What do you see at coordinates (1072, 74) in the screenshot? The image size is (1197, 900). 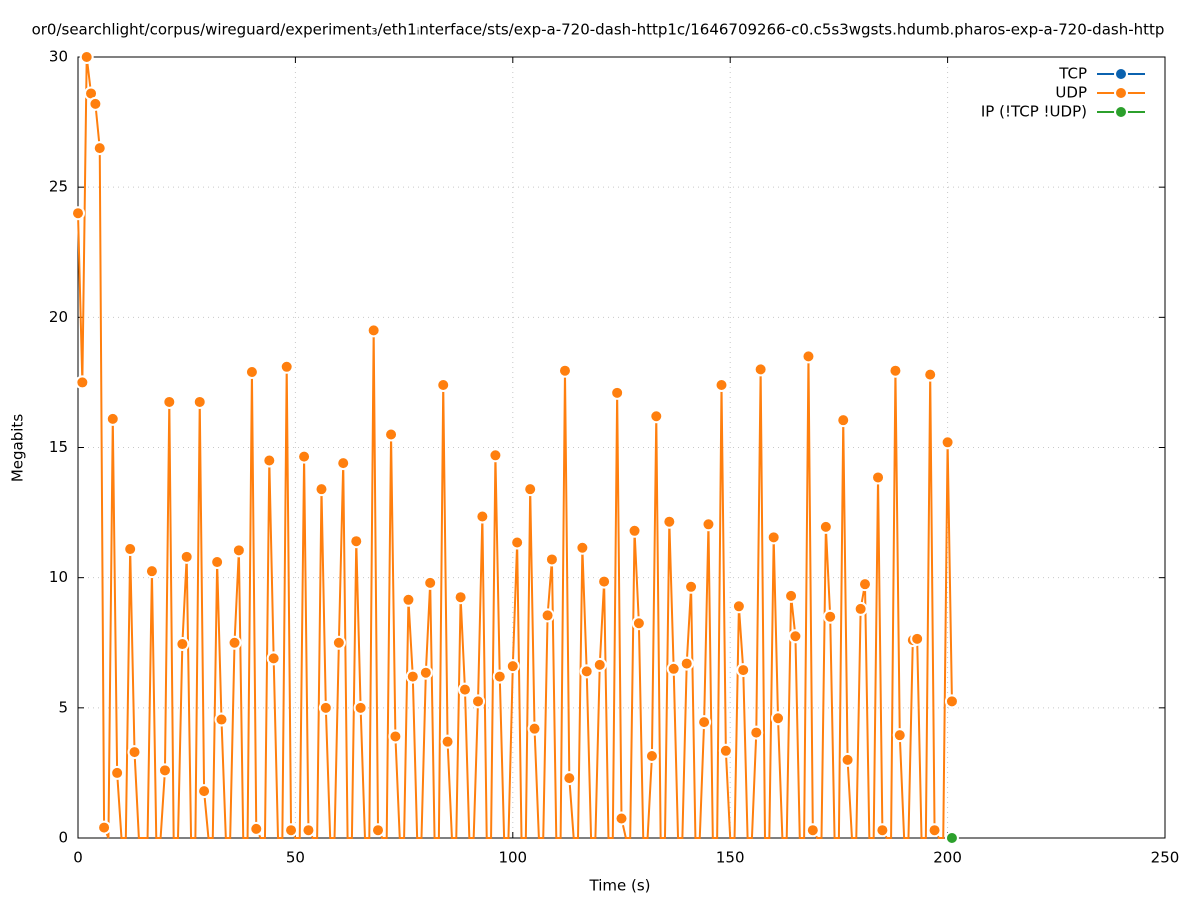 I see `legend-label: TCP` at bounding box center [1072, 74].